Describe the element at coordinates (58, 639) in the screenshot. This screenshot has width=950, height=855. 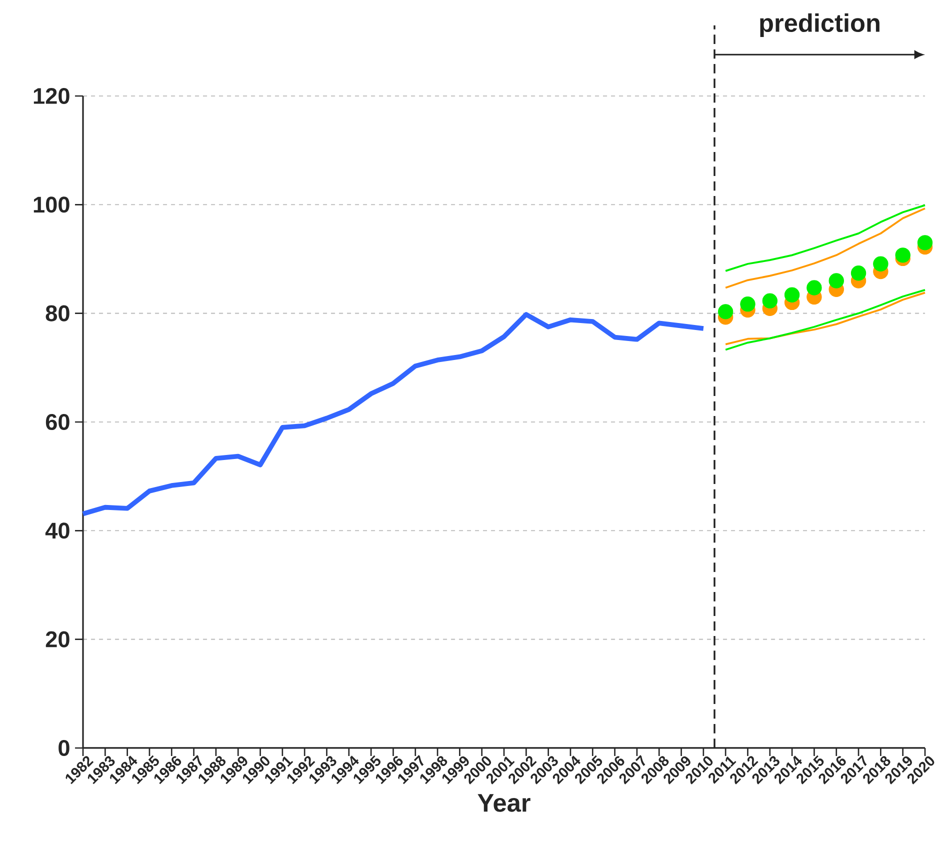
I see `y-tick-label: 20` at that location.